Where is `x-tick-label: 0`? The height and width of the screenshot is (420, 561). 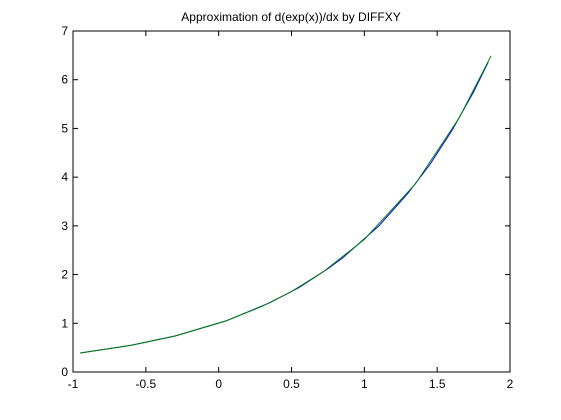
x-tick-label: 0 is located at coordinates (218, 384).